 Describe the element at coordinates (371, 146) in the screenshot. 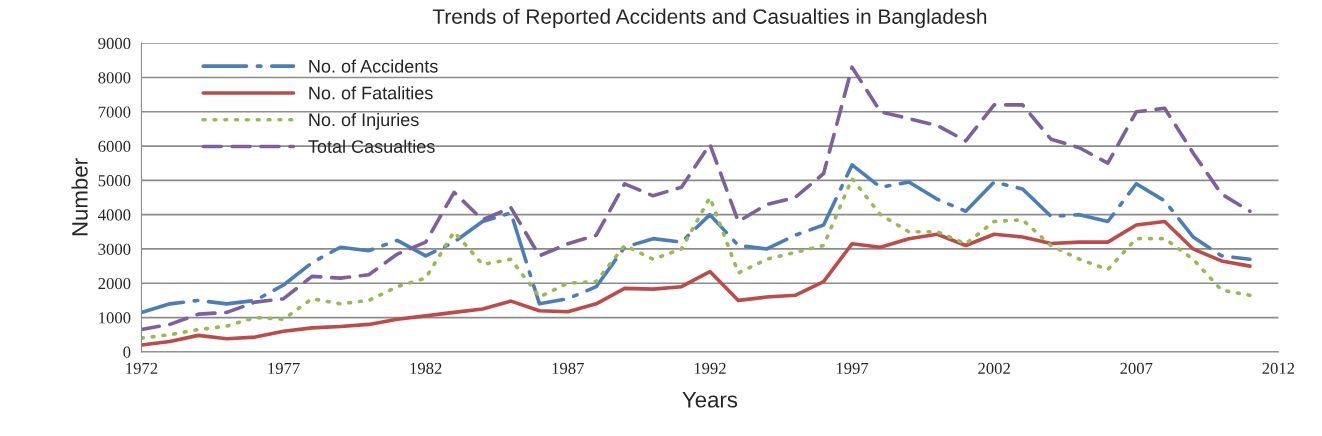

I see `legend-label: Total Casualties` at that location.